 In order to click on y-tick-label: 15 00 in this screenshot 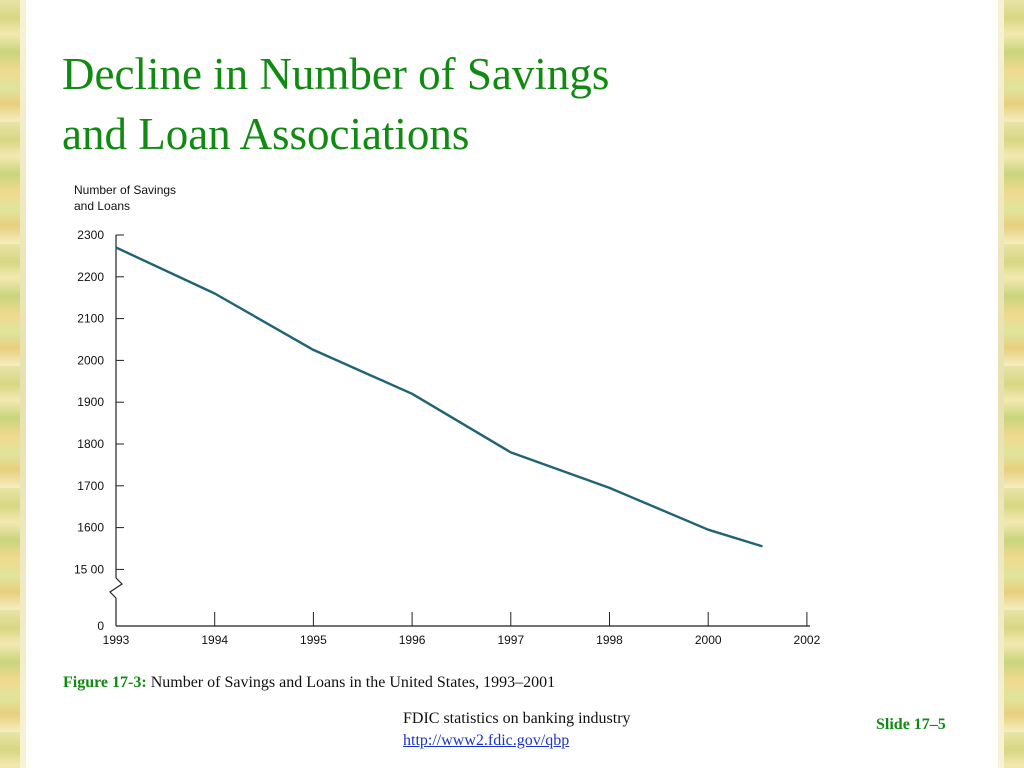, I will do `click(89, 569)`.